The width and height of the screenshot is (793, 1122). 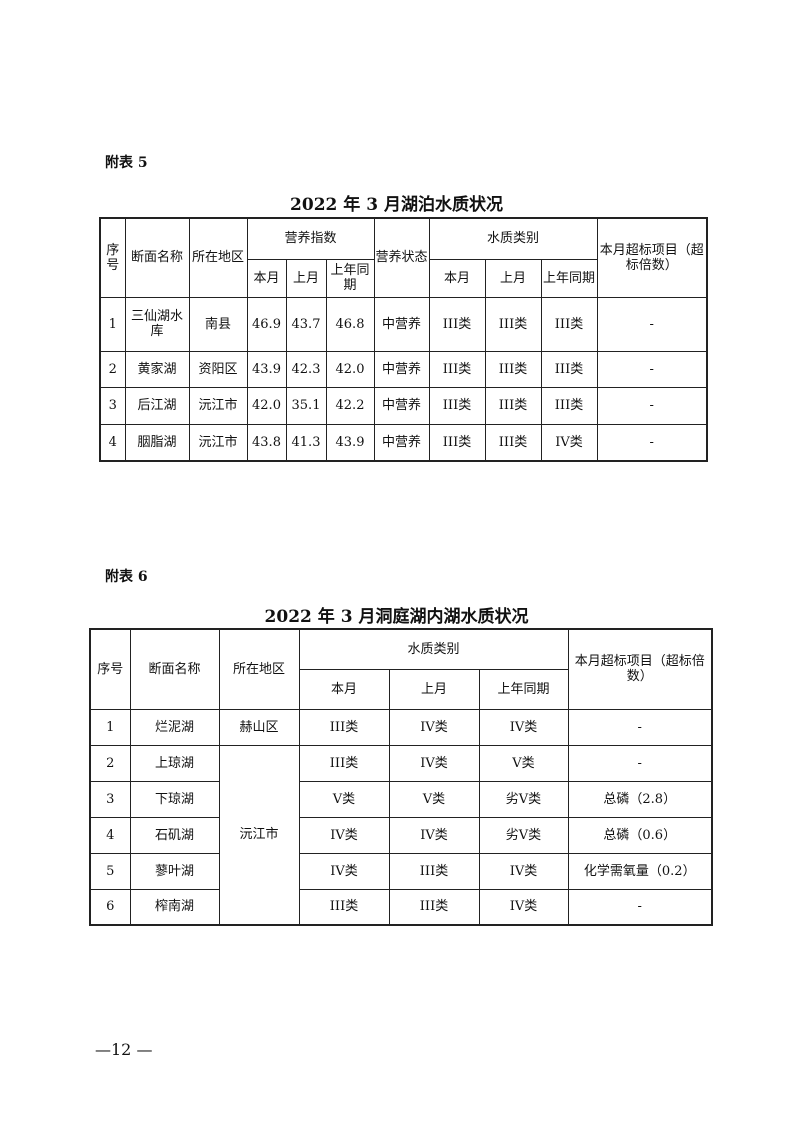 What do you see at coordinates (174, 763) in the screenshot?
I see `cell-name: 上琼湖` at bounding box center [174, 763].